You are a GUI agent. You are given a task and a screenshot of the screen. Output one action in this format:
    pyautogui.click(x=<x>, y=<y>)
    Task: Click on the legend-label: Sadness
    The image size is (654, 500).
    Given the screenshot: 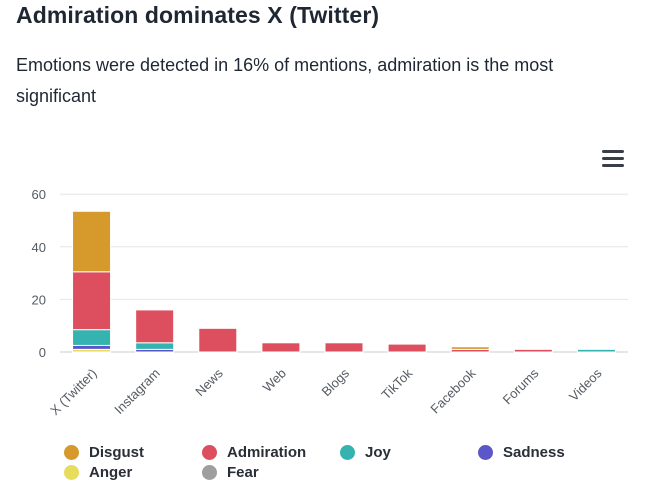 What is the action you would take?
    pyautogui.click(x=534, y=452)
    